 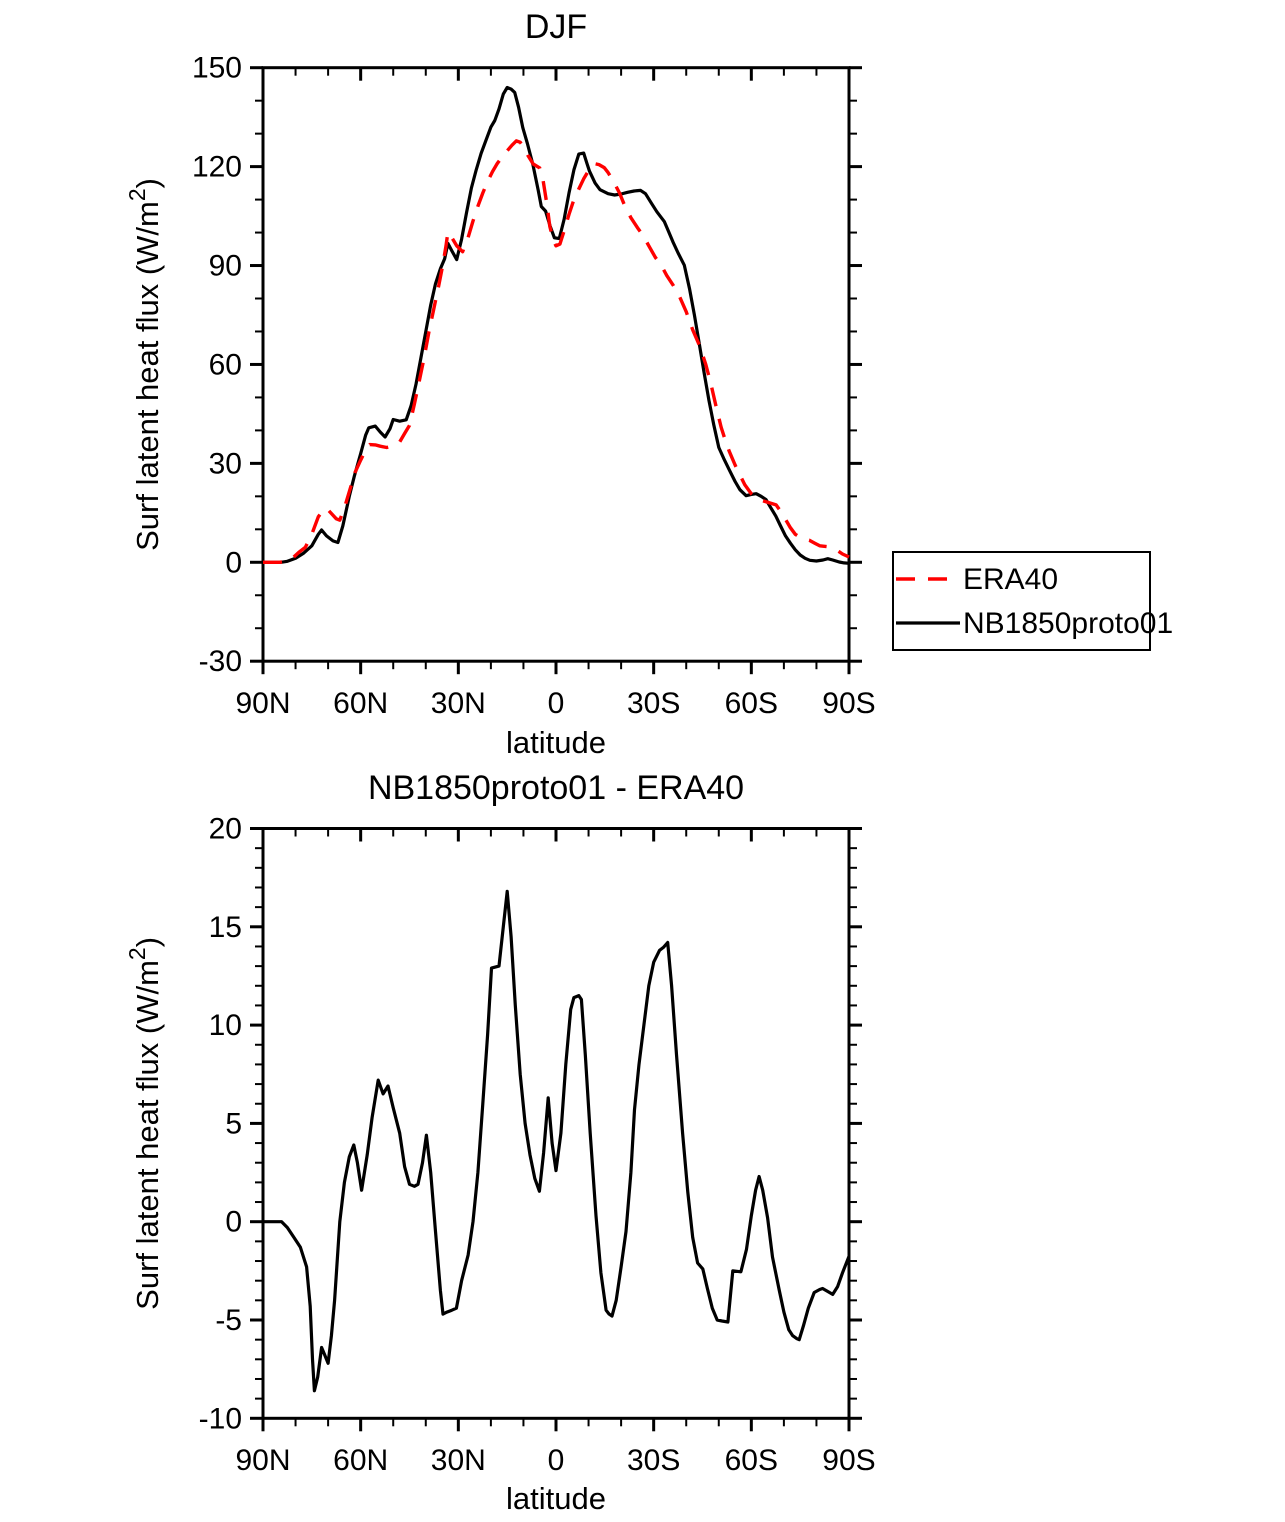 What do you see at coordinates (556, 27) in the screenshot?
I see `chart-title: DJF` at bounding box center [556, 27].